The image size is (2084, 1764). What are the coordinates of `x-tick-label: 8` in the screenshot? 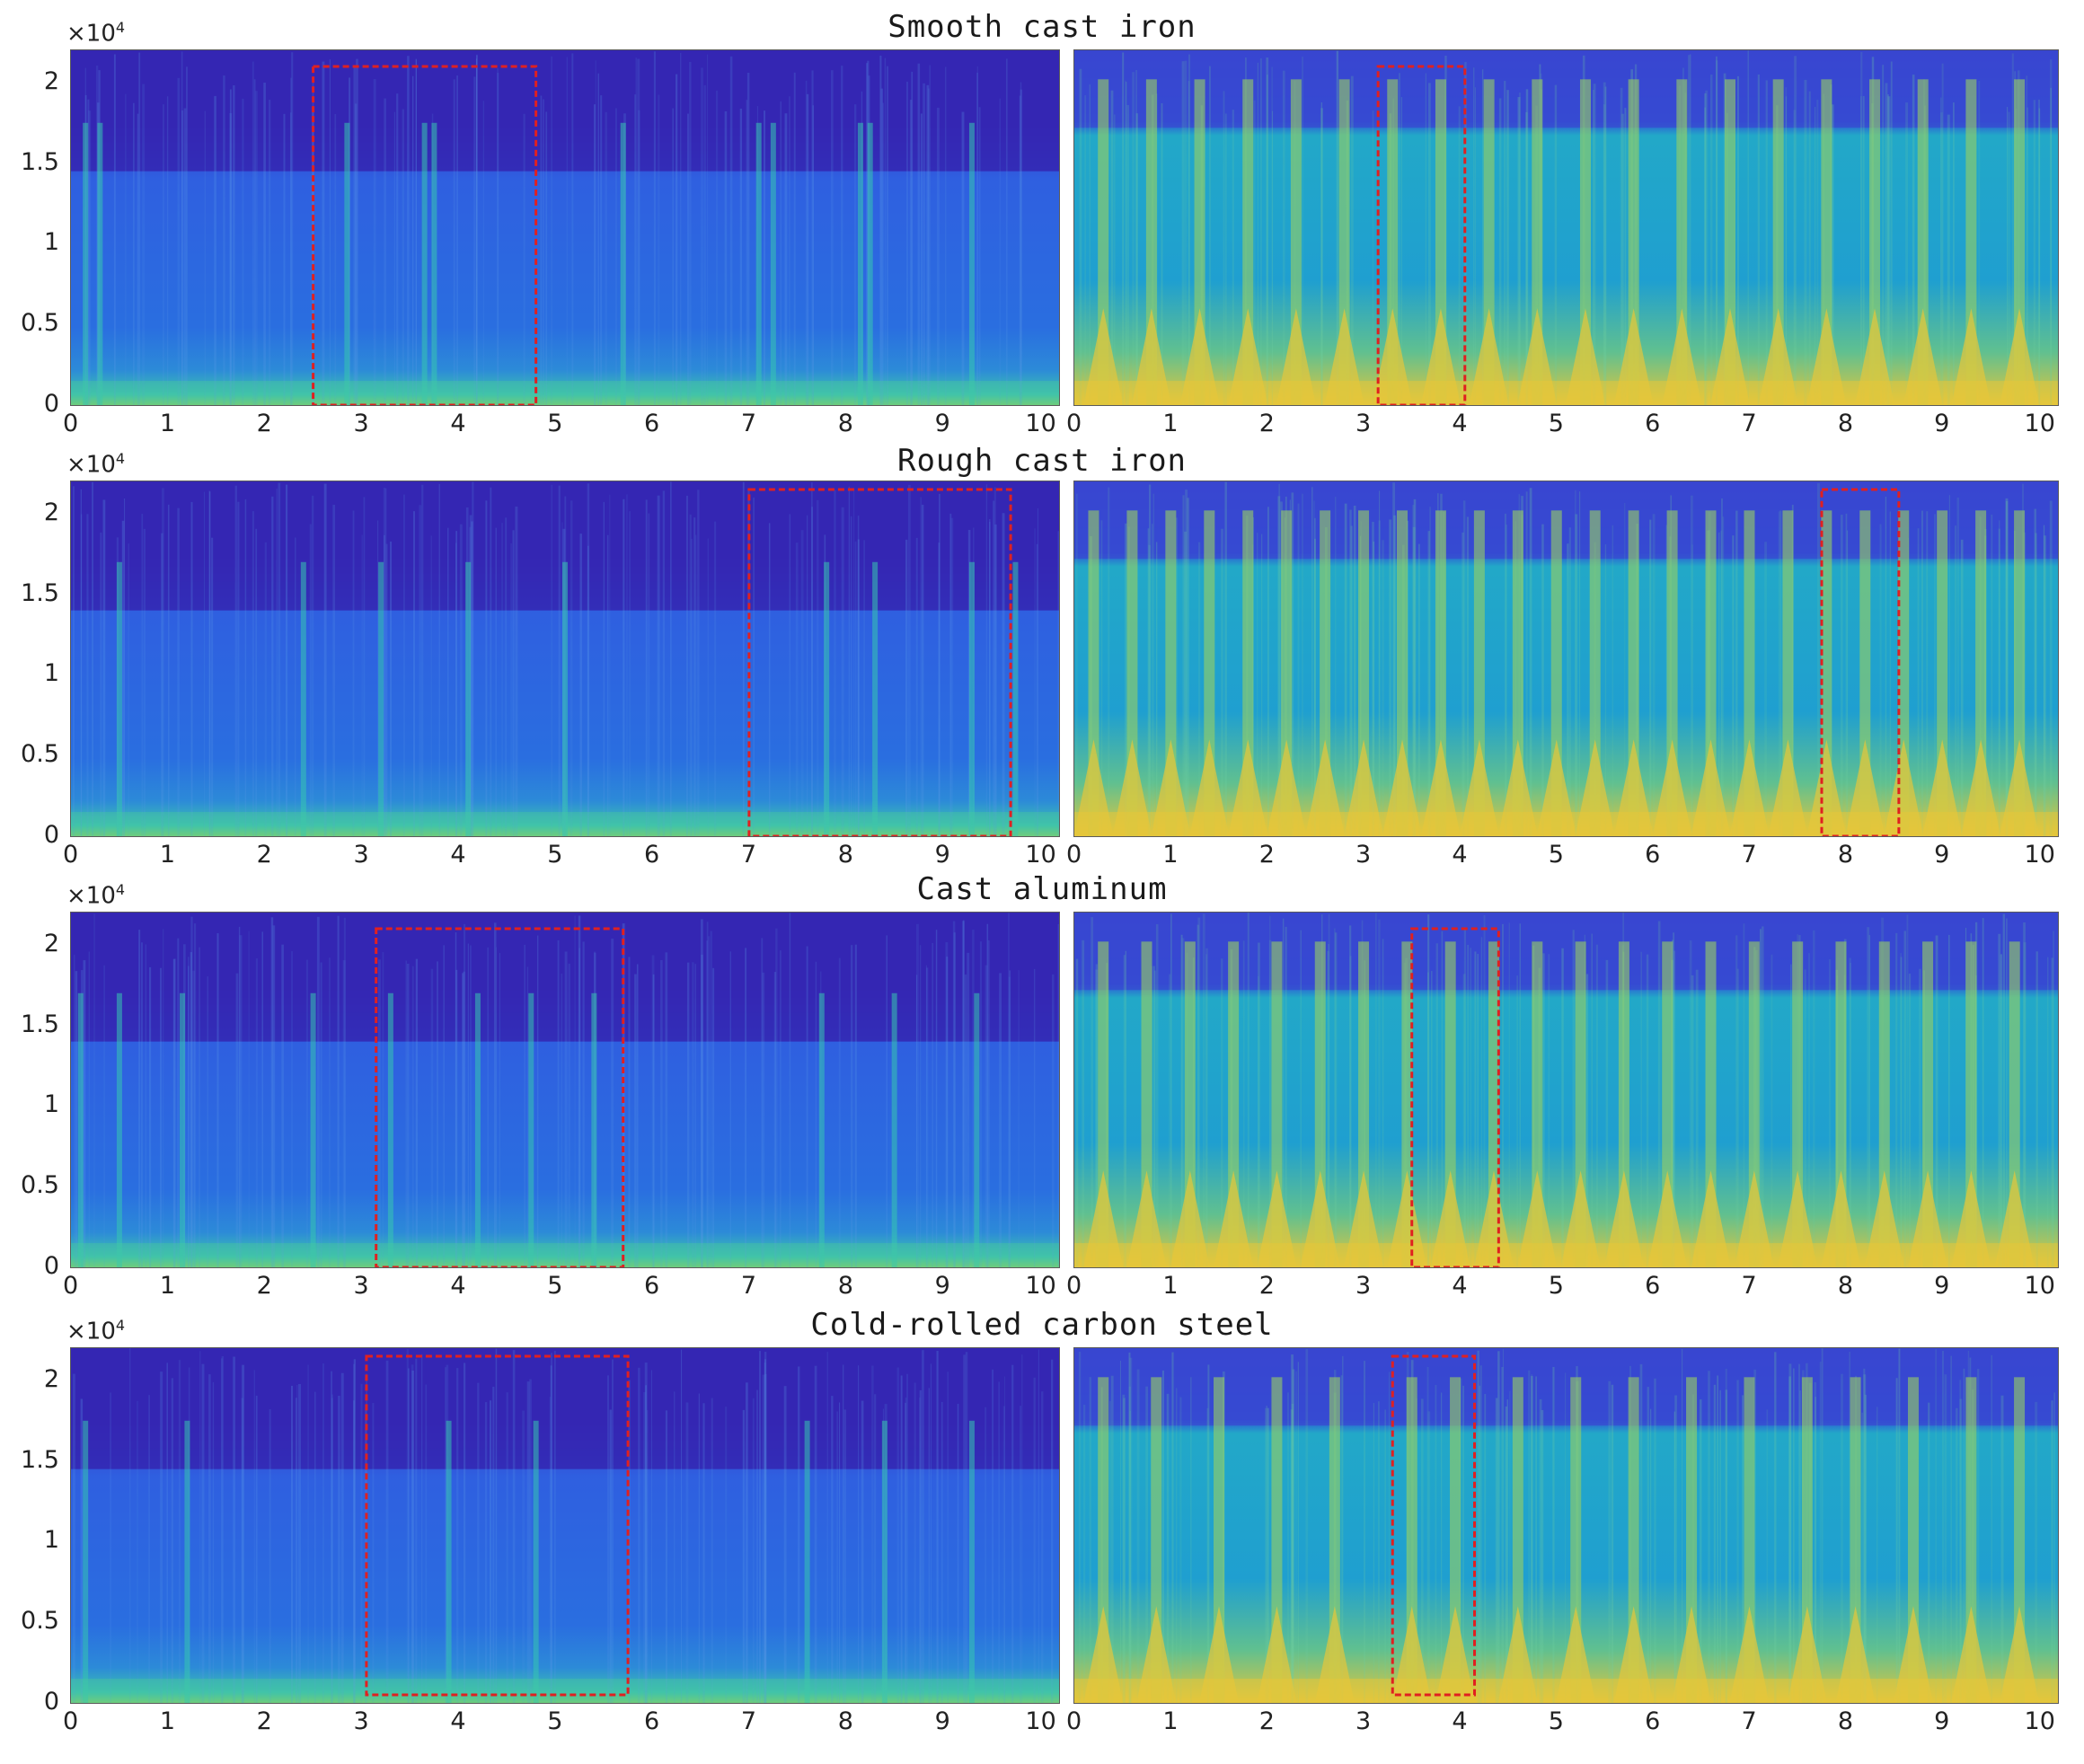 It's located at (845, 1721).